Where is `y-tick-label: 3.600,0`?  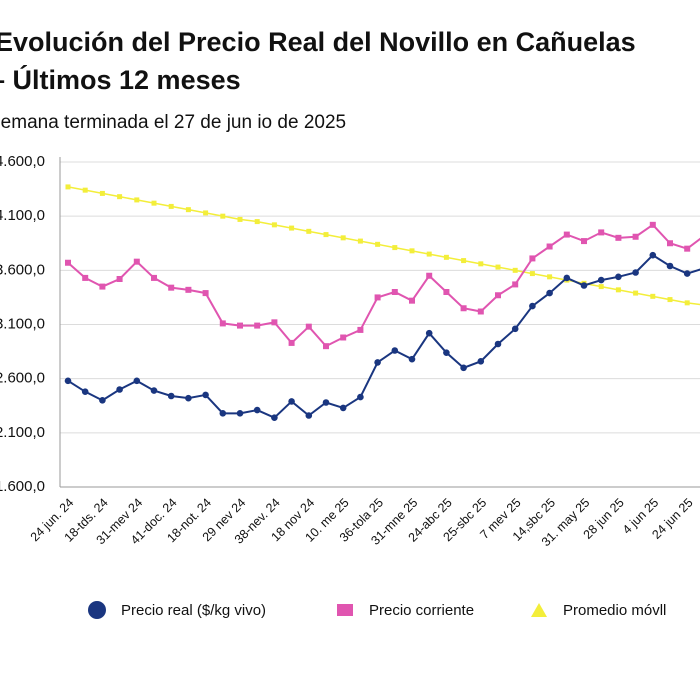
y-tick-label: 3.600,0 is located at coordinates (22, 269).